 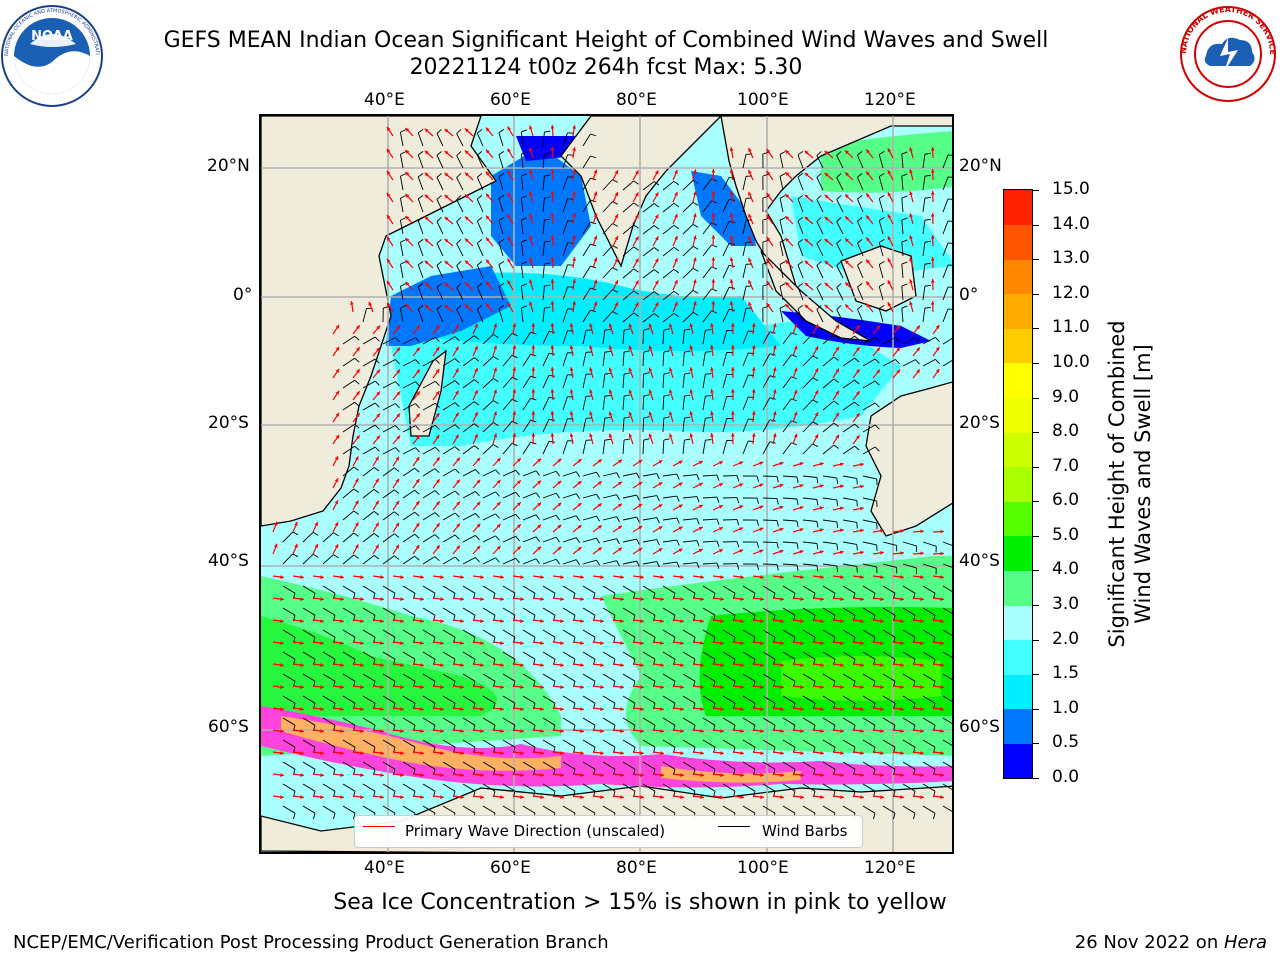 I want to click on lat-tick-right: 40°S, so click(x=979, y=561).